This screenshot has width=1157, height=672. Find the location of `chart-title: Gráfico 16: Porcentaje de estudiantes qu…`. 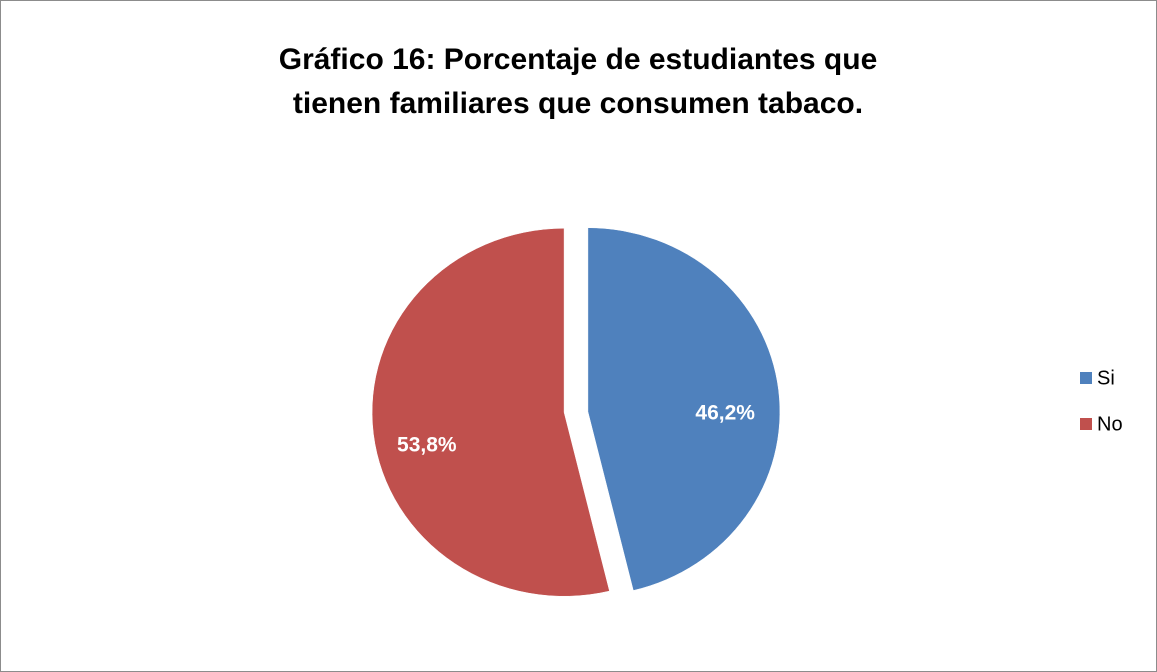

chart-title: Gráfico 16: Porcentaje de estudiantes qu… is located at coordinates (578, 81).